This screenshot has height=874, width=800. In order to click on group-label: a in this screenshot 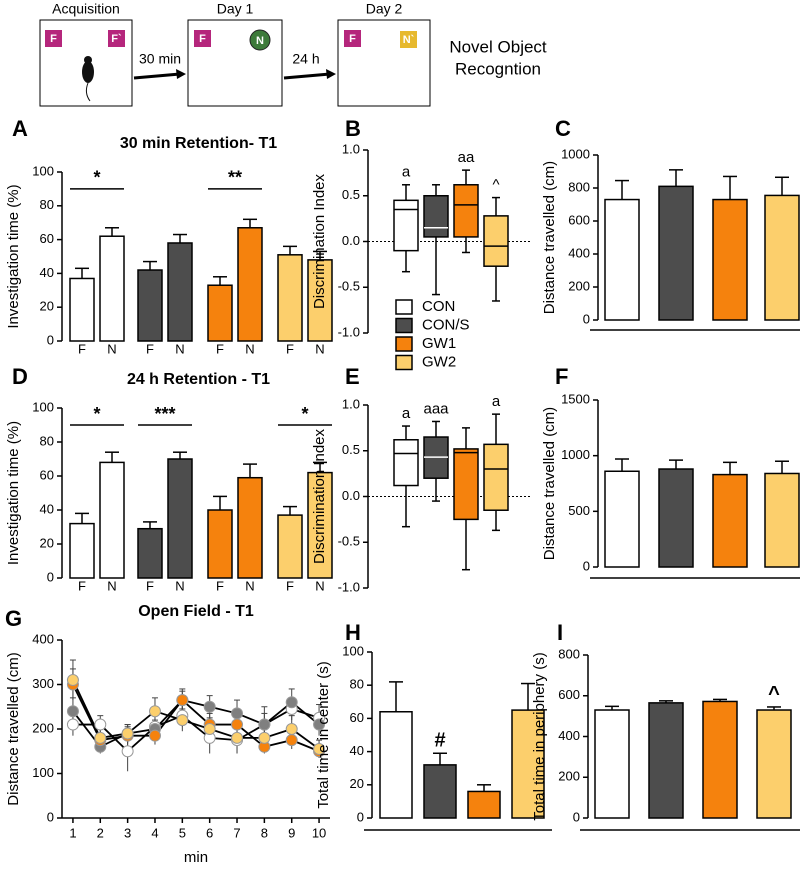, I will do `click(406, 172)`.